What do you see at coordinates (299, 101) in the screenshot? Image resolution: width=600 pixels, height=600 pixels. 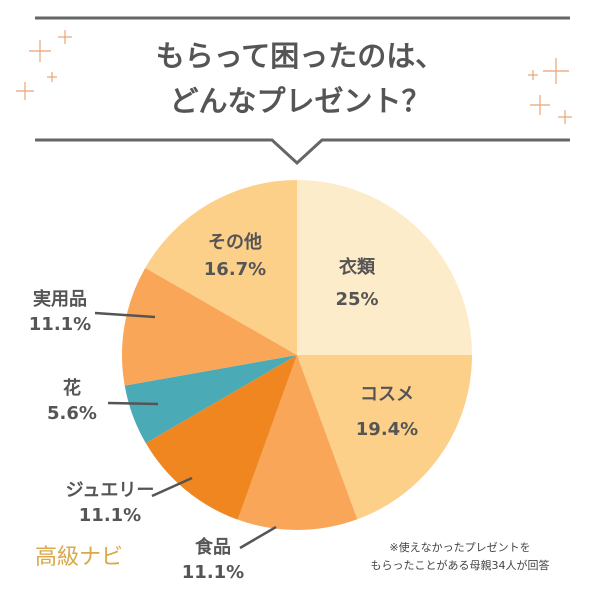 I see `title-line: どんなプレゼント？` at bounding box center [299, 101].